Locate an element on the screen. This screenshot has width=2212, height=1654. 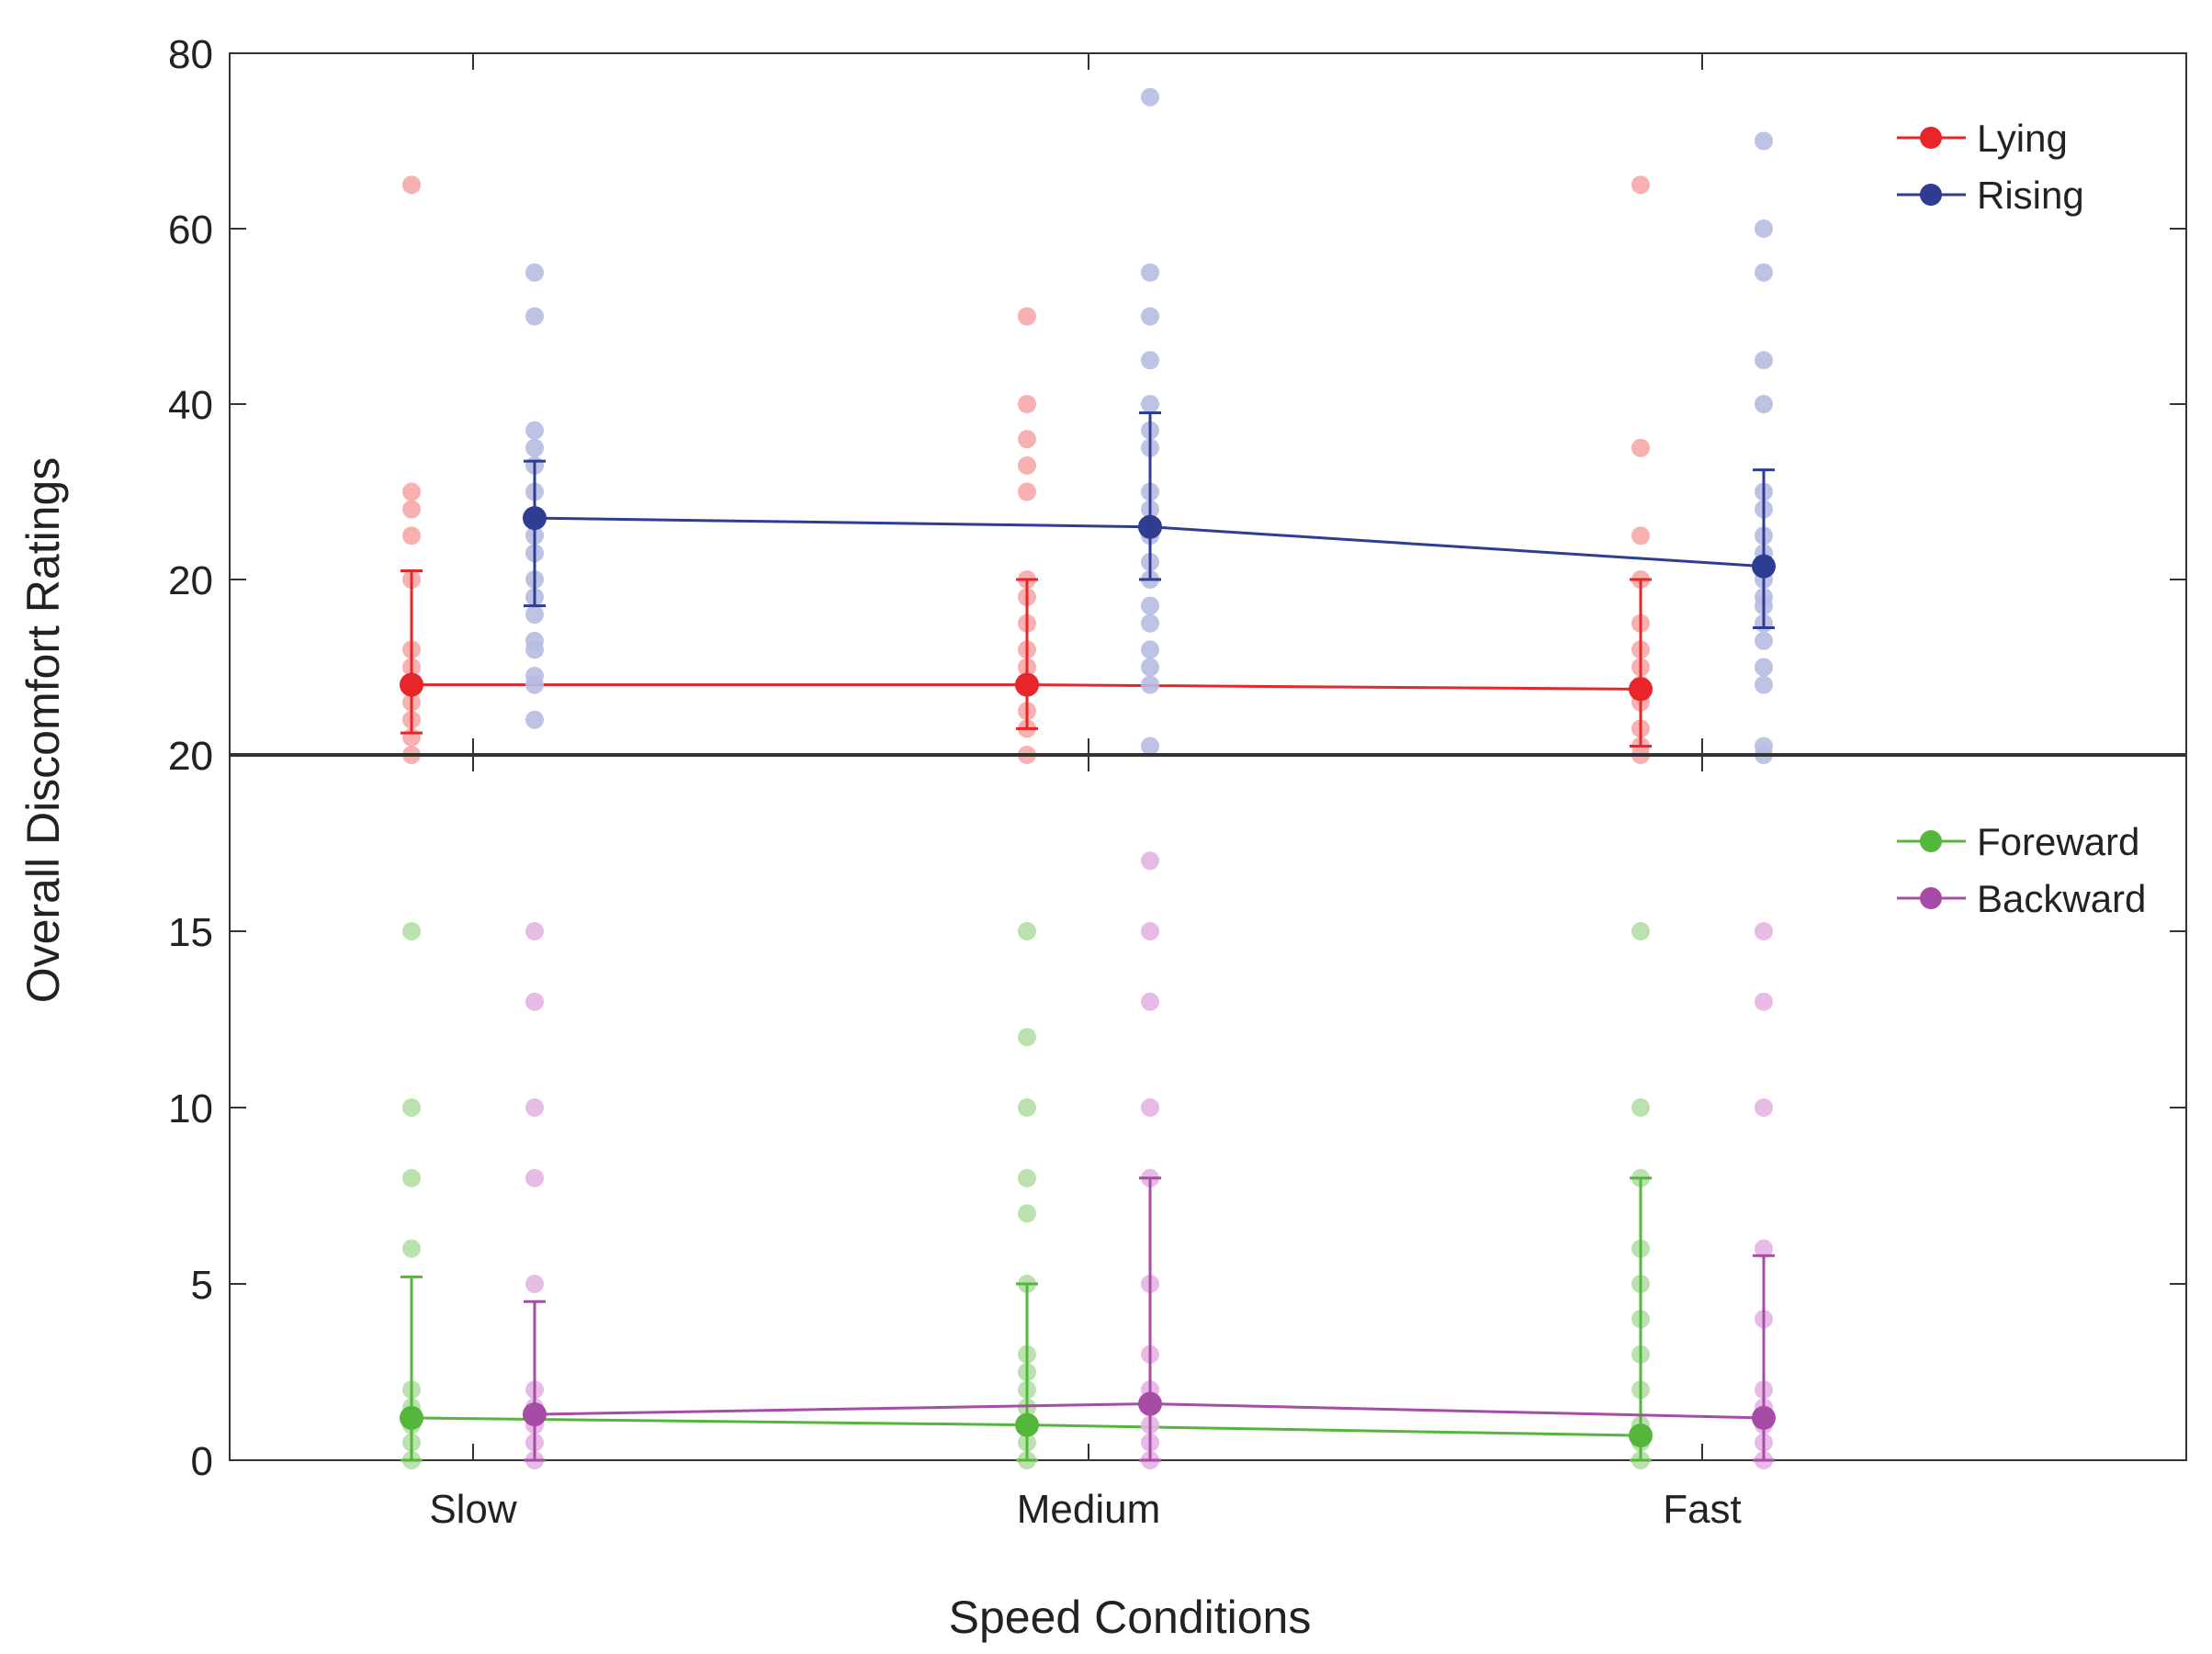
bottom-legend-label: Backward is located at coordinates (2061, 898).